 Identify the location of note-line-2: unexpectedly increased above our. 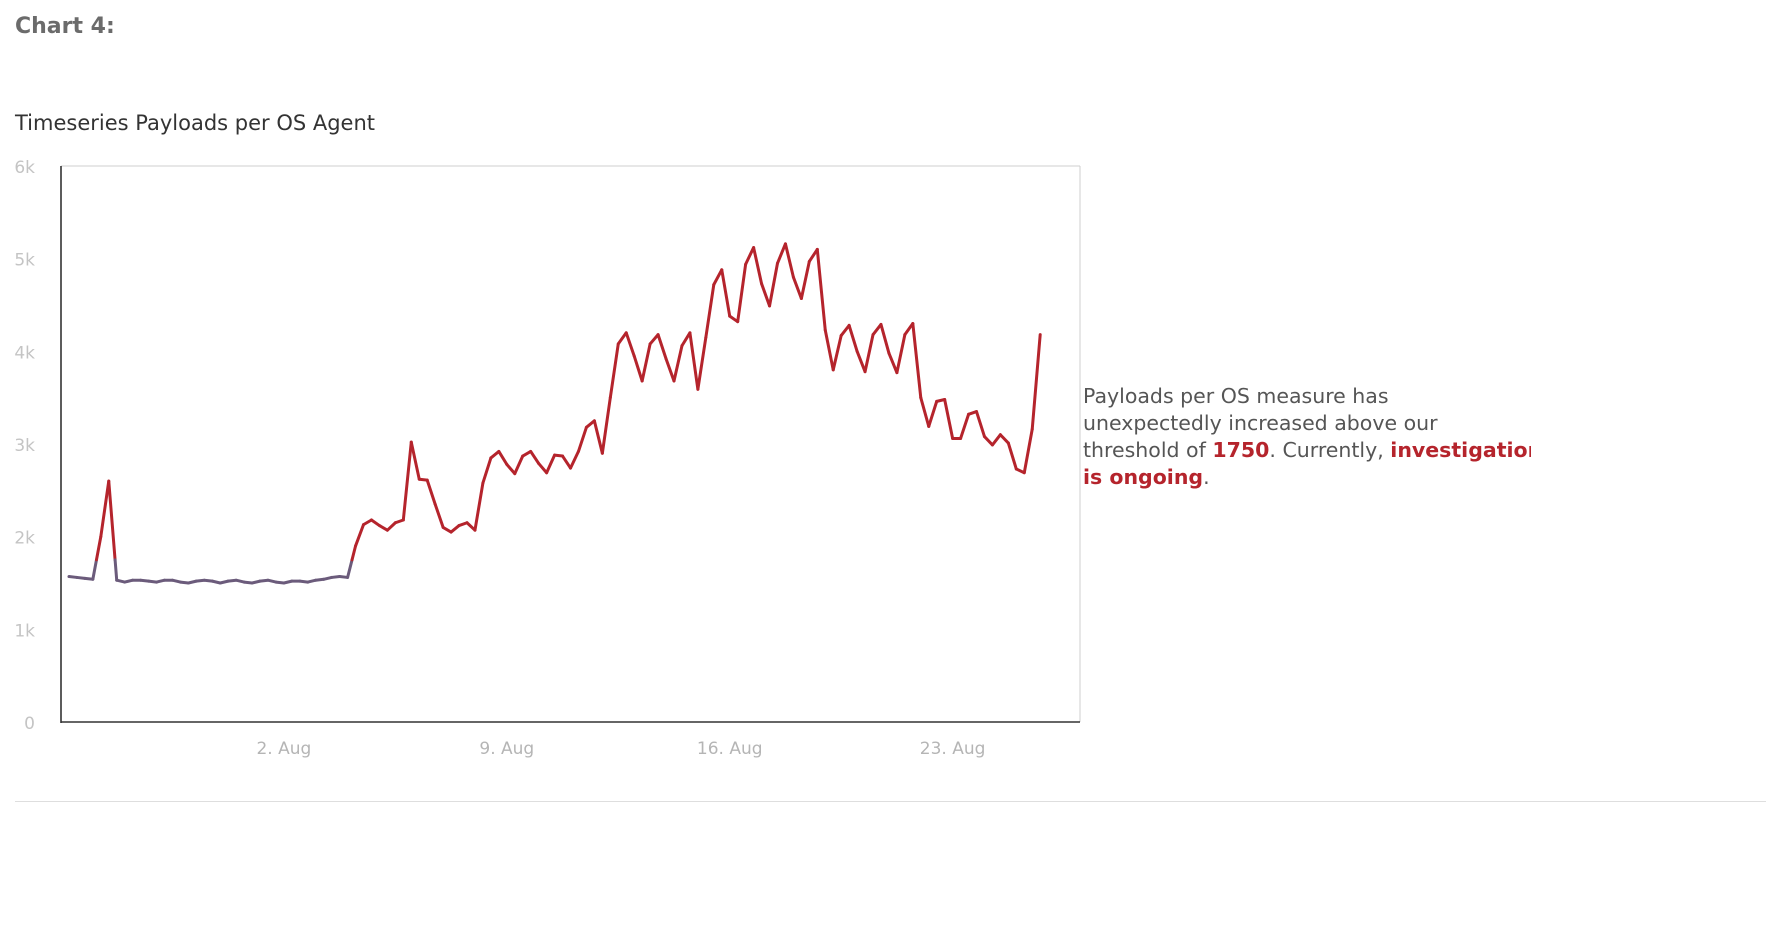
(1260, 423).